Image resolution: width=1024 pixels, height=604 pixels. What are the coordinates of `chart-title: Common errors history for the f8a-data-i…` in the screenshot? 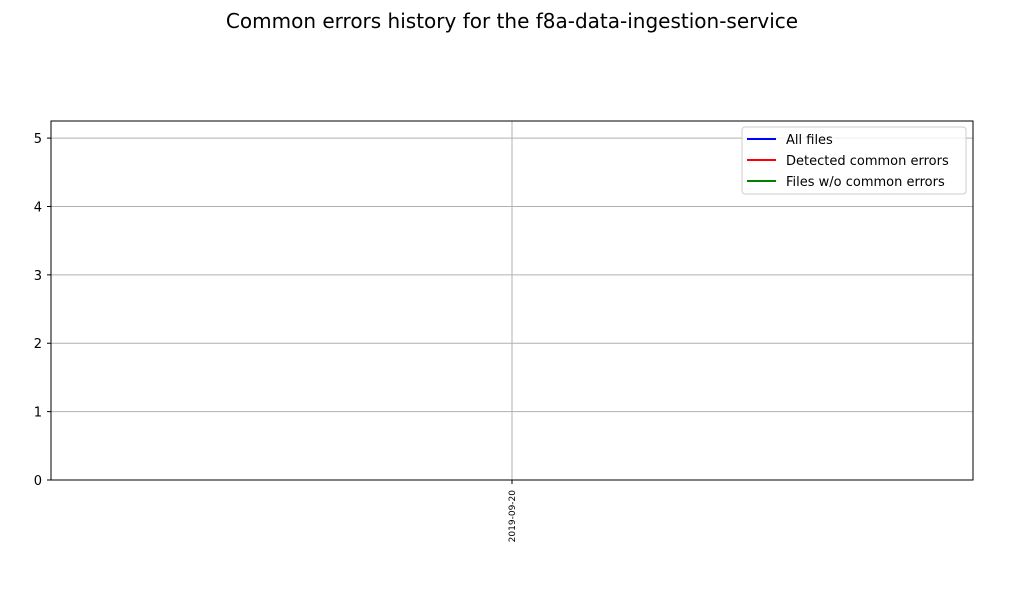 It's located at (512, 21).